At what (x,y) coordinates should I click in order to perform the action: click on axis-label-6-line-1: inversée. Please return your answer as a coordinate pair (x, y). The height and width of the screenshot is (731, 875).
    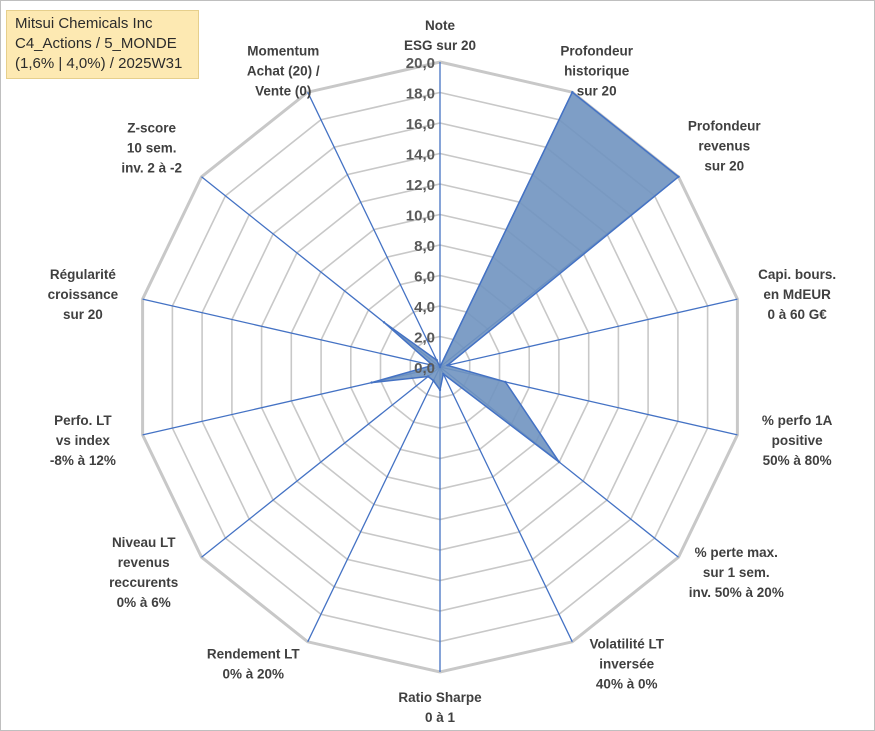
    Looking at the image, I should click on (626, 663).